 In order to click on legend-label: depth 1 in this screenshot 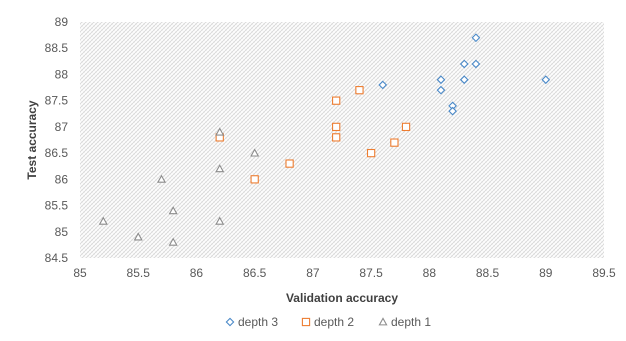, I will do `click(411, 322)`.